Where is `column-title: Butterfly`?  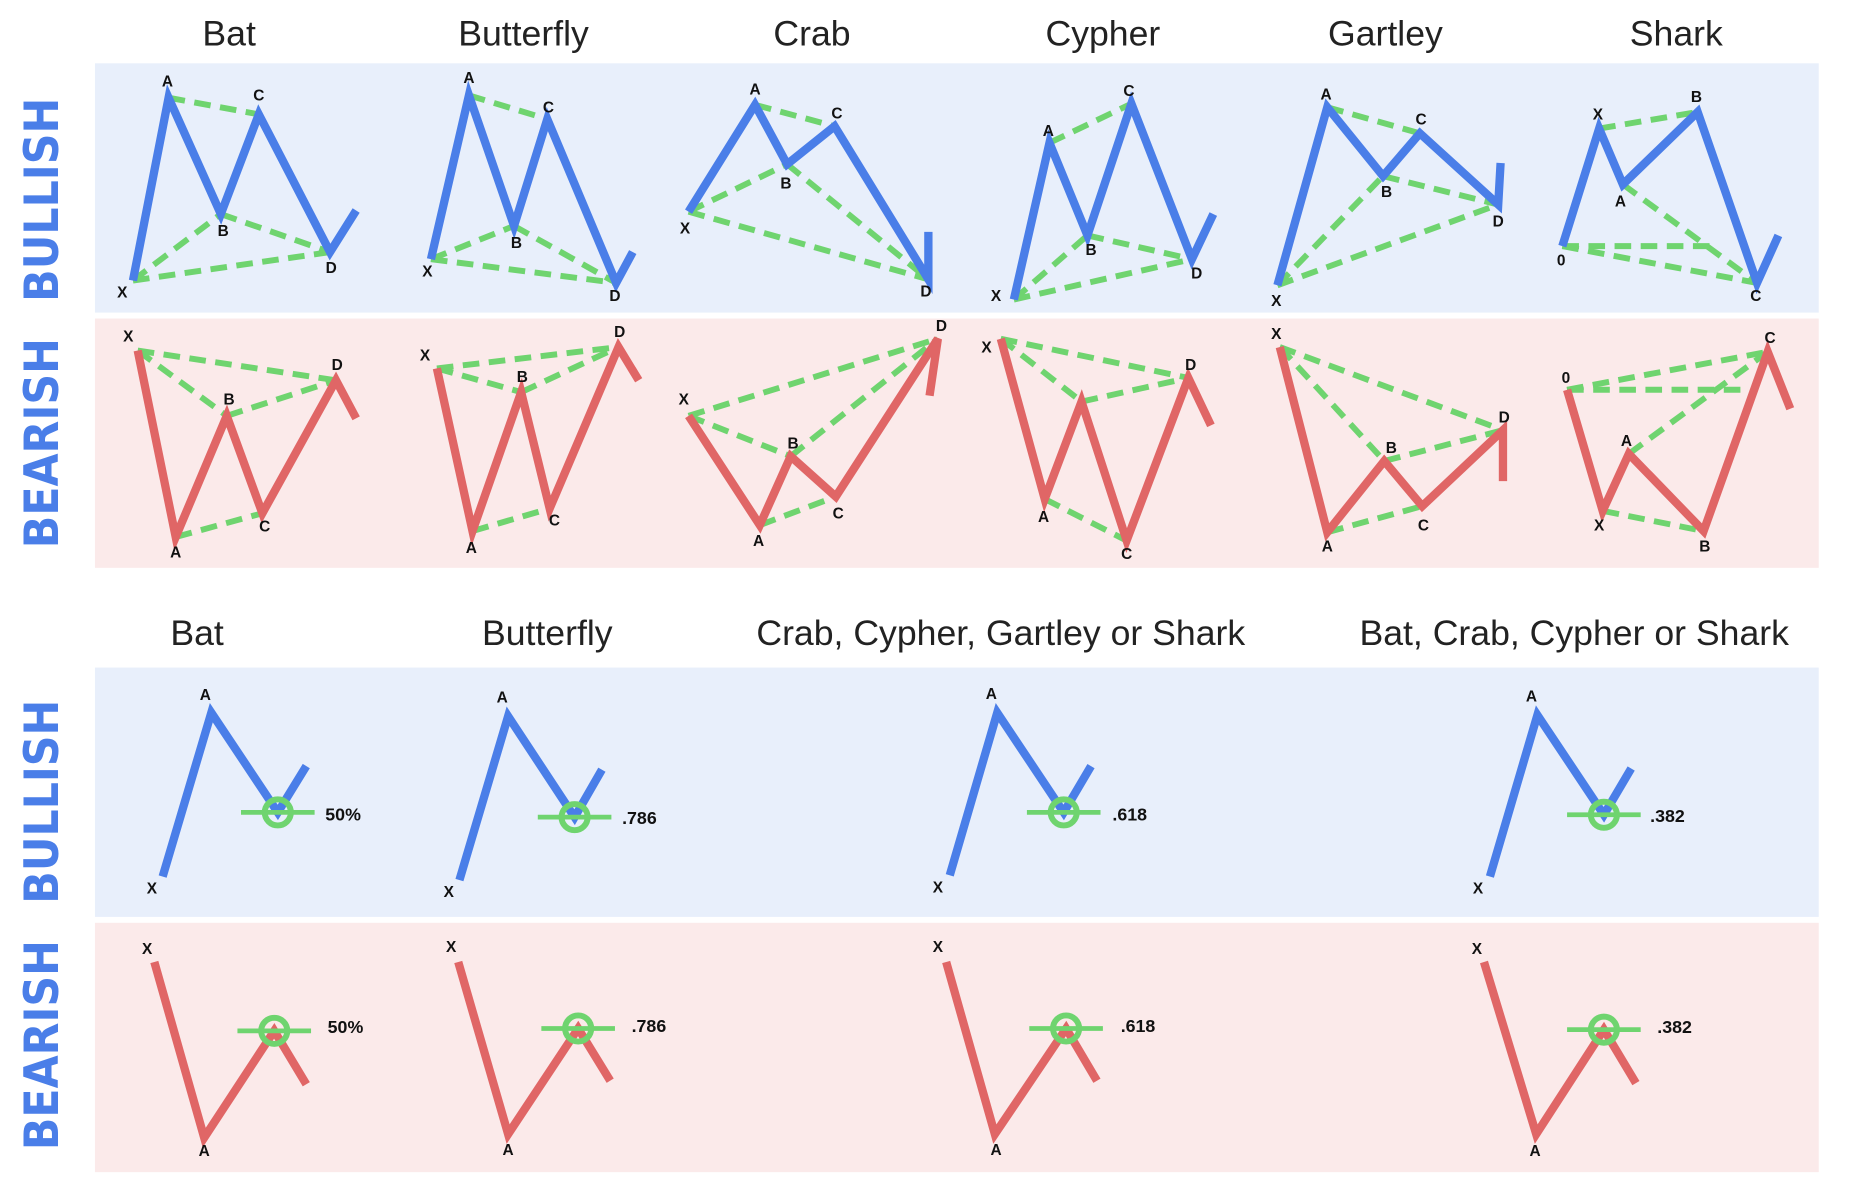 column-title: Butterfly is located at coordinates (547, 633).